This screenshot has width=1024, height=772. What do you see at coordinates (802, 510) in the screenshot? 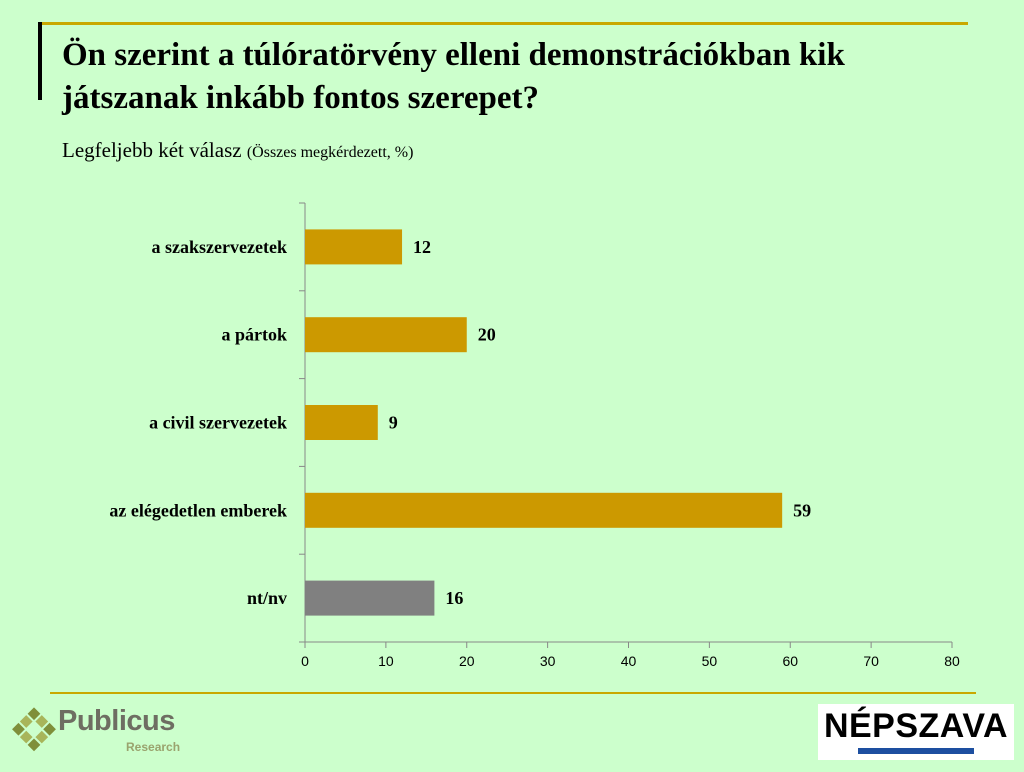
I see `data-label: 59` at bounding box center [802, 510].